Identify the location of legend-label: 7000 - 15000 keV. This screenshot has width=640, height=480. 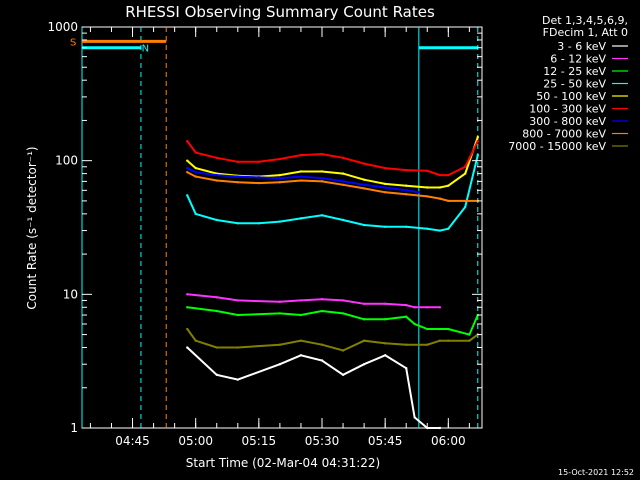
(557, 146).